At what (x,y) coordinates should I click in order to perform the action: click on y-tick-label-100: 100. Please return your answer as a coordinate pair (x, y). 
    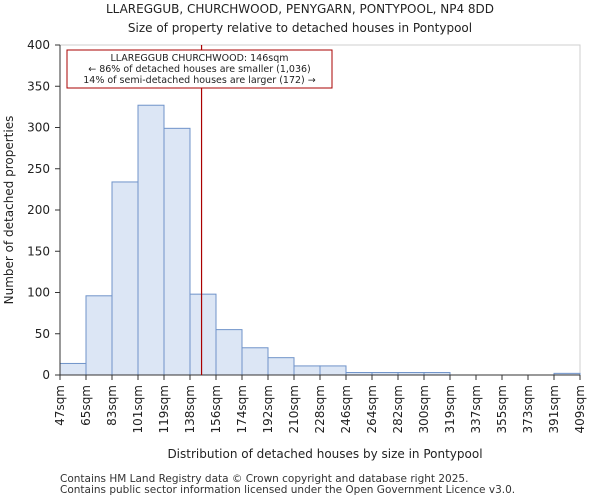
    Looking at the image, I should click on (38, 293).